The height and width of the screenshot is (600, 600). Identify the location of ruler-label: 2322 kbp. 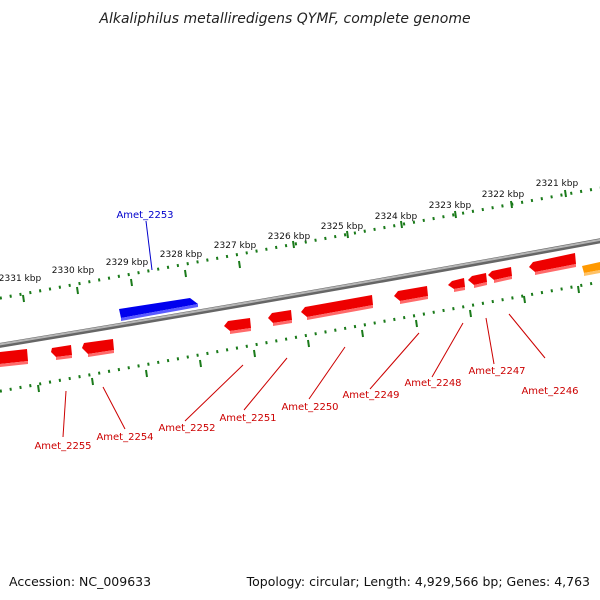
(503, 195).